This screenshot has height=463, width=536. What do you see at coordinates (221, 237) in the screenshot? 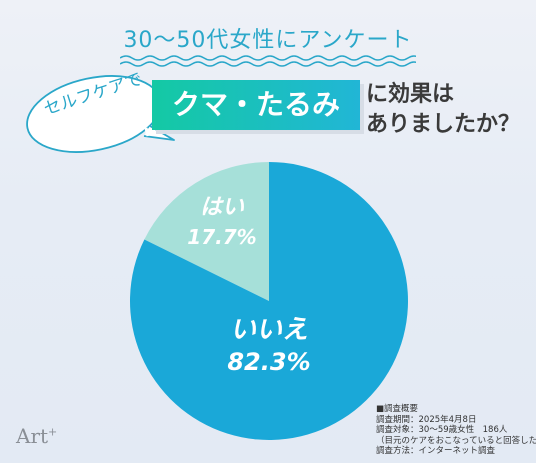
I see `slice-value-yes: 17.7%` at bounding box center [221, 237].